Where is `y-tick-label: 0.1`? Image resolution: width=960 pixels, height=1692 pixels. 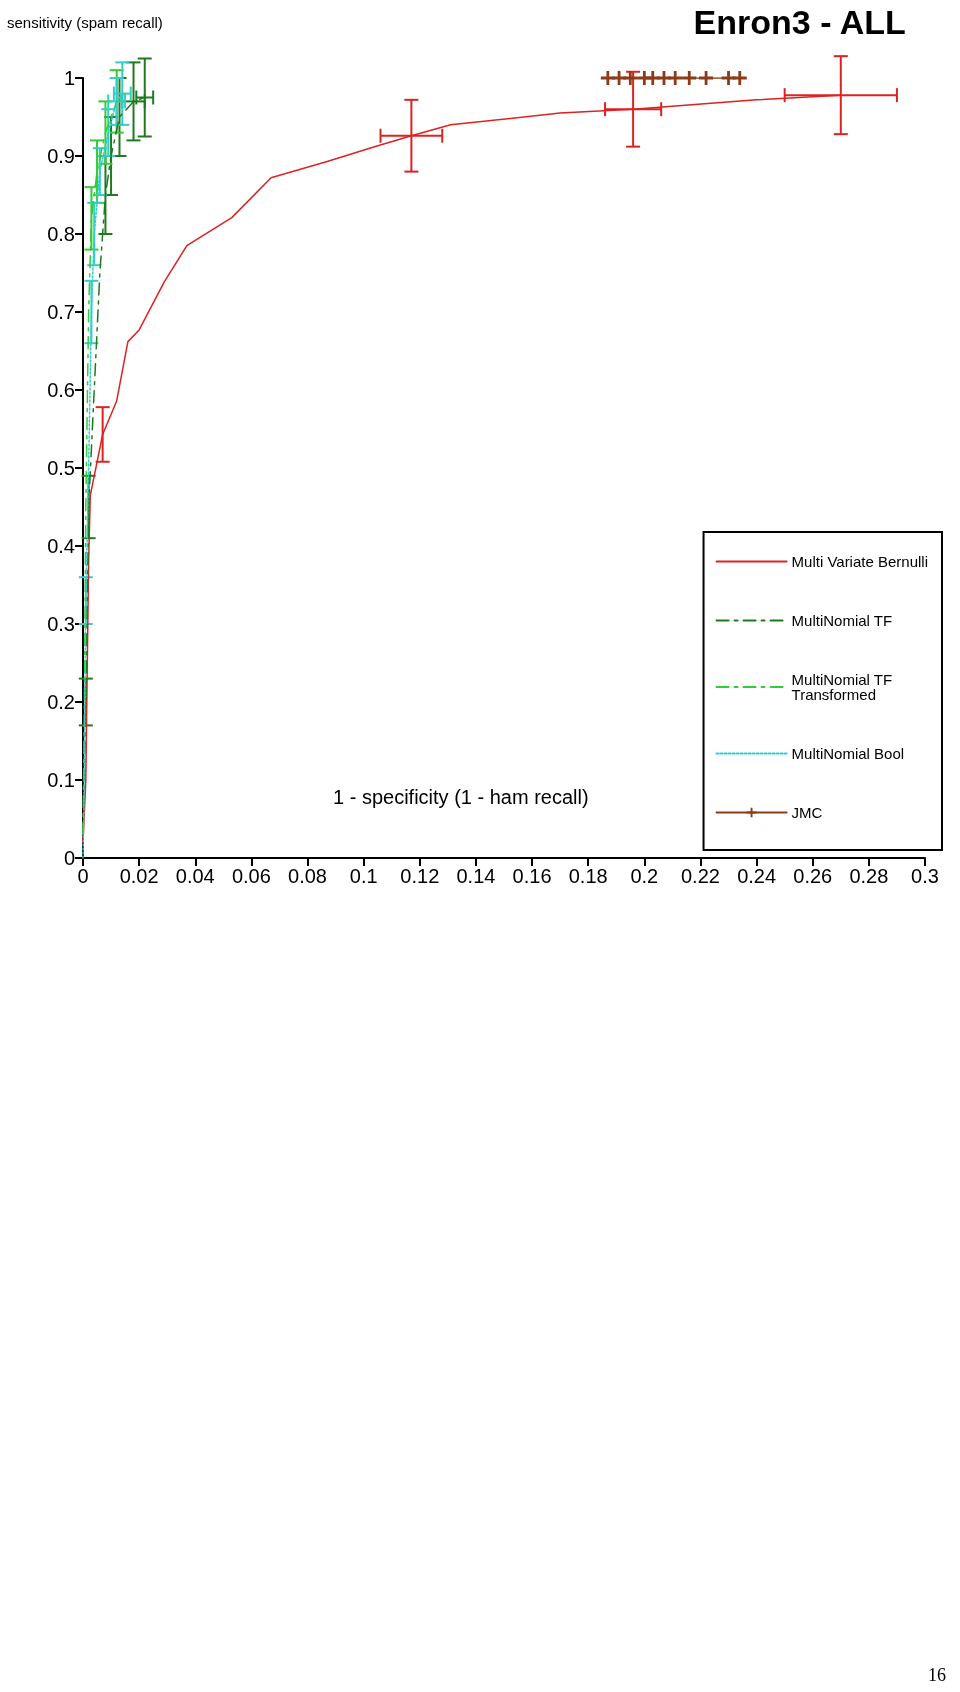 y-tick-label: 0.1 is located at coordinates (61, 780).